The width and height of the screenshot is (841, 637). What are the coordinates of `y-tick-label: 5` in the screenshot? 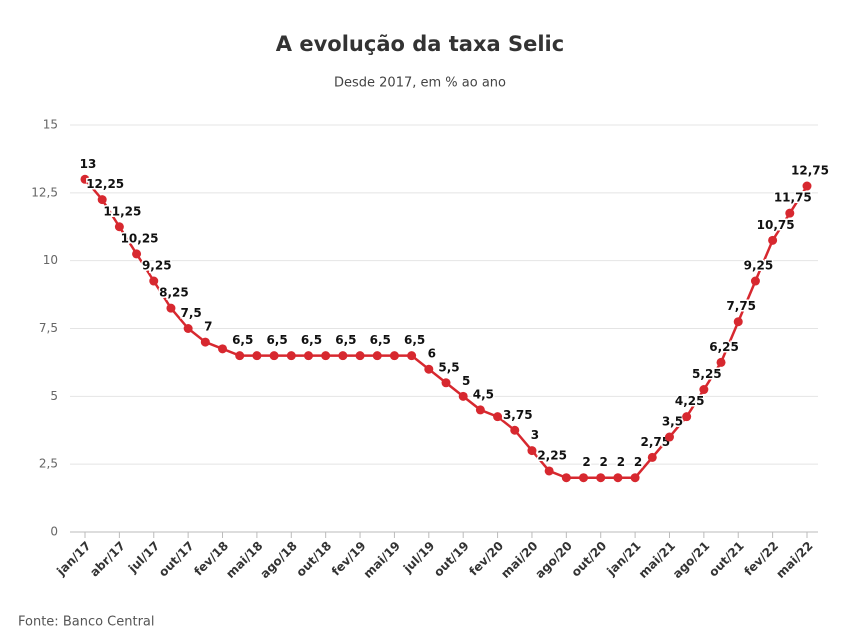 It's located at (54, 396).